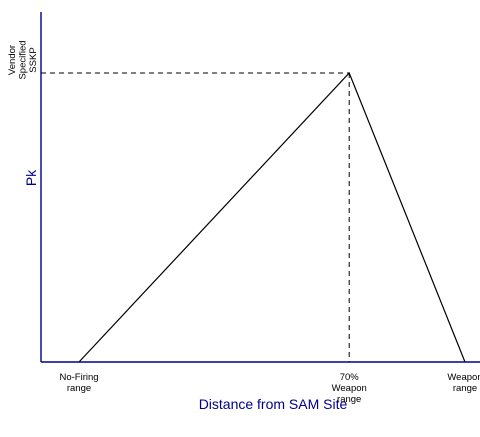 Image resolution: width=480 pixels, height=437 pixels. I want to click on x-tick-label: Weapon range, so click(463, 383).